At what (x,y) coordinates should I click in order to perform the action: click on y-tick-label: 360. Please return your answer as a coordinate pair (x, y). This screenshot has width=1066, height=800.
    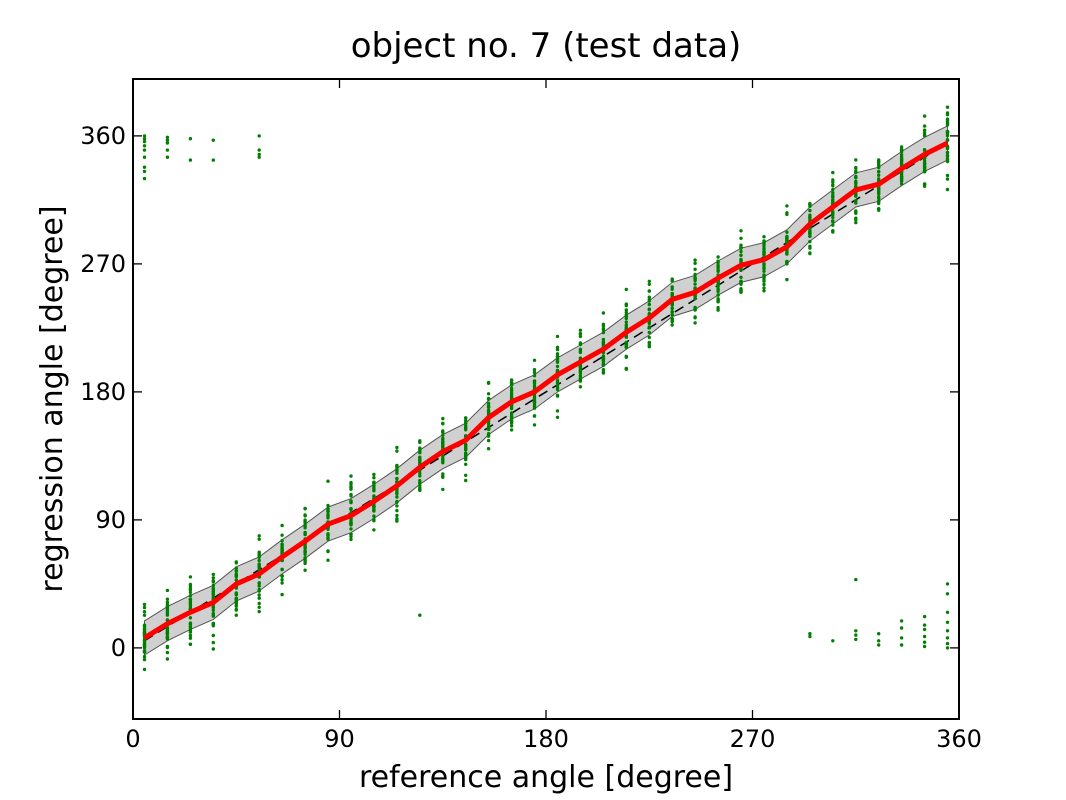
    Looking at the image, I should click on (103, 136).